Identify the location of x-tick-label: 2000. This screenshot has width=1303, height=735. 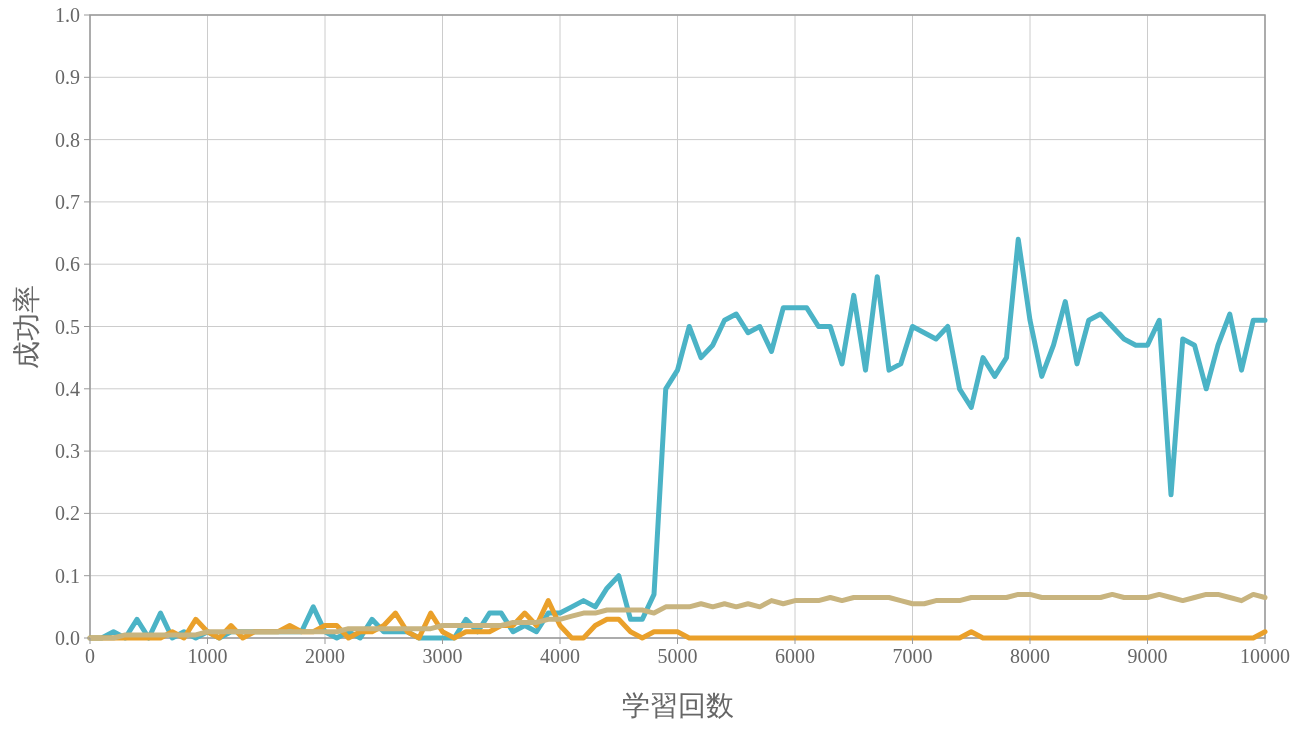
(325, 656).